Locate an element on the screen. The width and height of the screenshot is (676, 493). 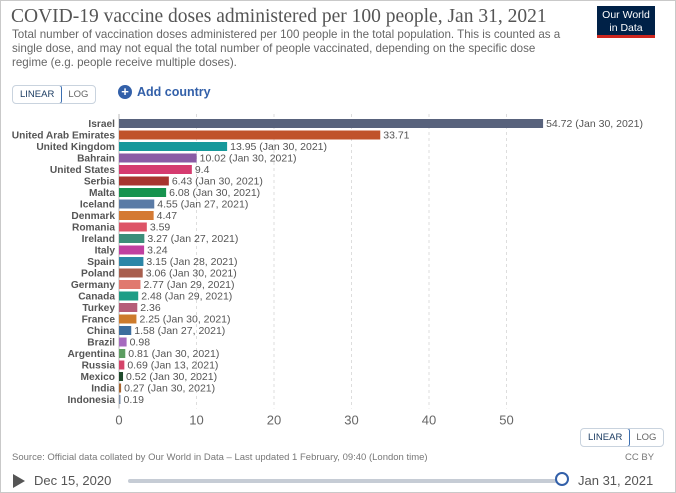
bar-italy is located at coordinates (132, 250).